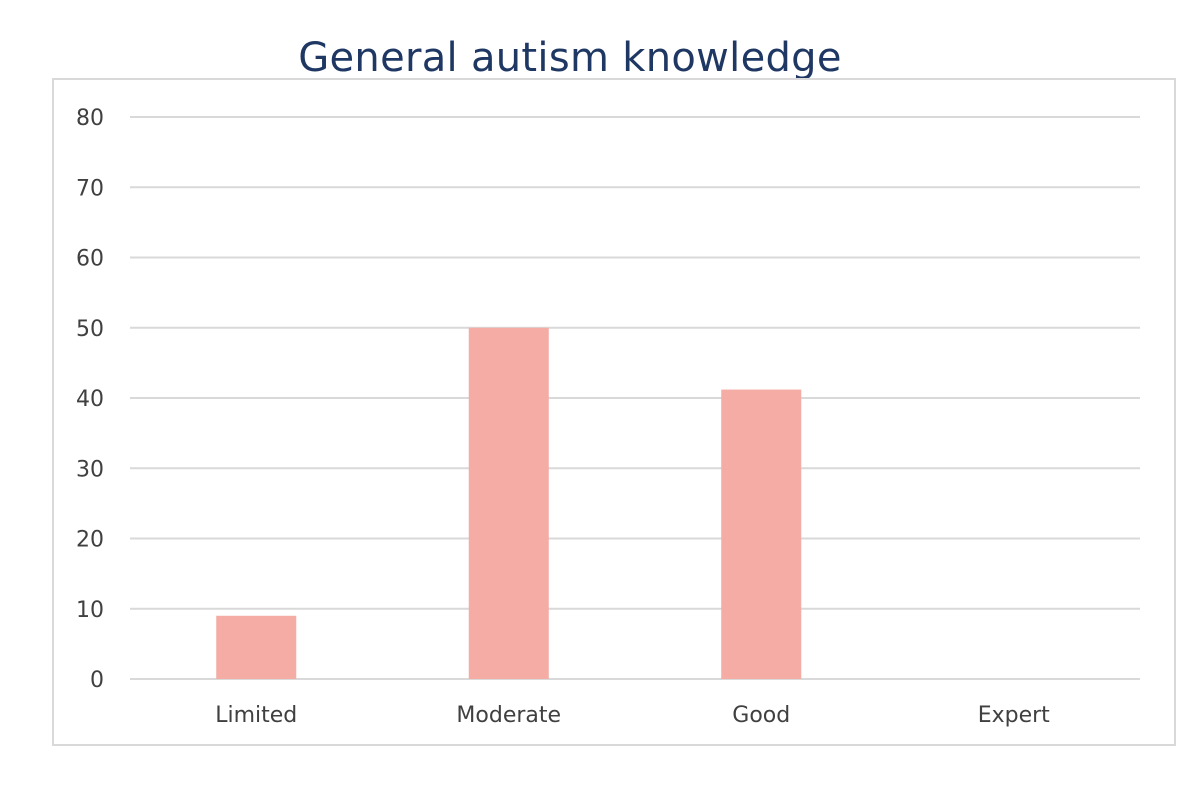 This screenshot has width=1200, height=811. I want to click on y-tick-label-40: 40, so click(90, 399).